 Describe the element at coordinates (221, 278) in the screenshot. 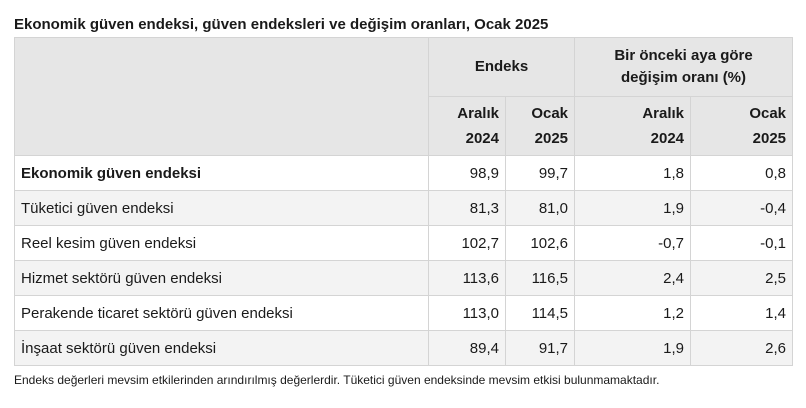

I see `row-label: Hizmet sektörü güven endeksi` at that location.